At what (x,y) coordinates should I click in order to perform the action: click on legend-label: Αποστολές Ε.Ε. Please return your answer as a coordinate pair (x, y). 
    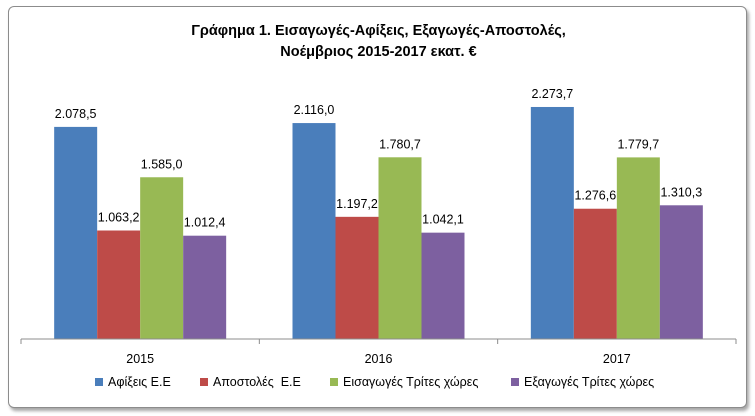
    Looking at the image, I should click on (257, 382).